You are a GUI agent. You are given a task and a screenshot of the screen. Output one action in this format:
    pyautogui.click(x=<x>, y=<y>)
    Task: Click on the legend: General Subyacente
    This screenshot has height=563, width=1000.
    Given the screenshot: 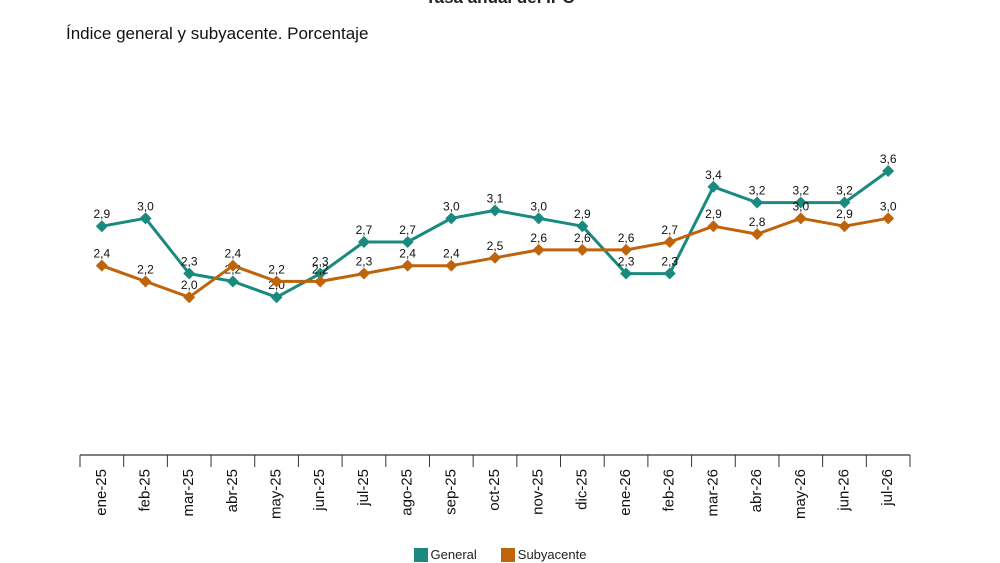 What is the action you would take?
    pyautogui.click(x=500, y=554)
    